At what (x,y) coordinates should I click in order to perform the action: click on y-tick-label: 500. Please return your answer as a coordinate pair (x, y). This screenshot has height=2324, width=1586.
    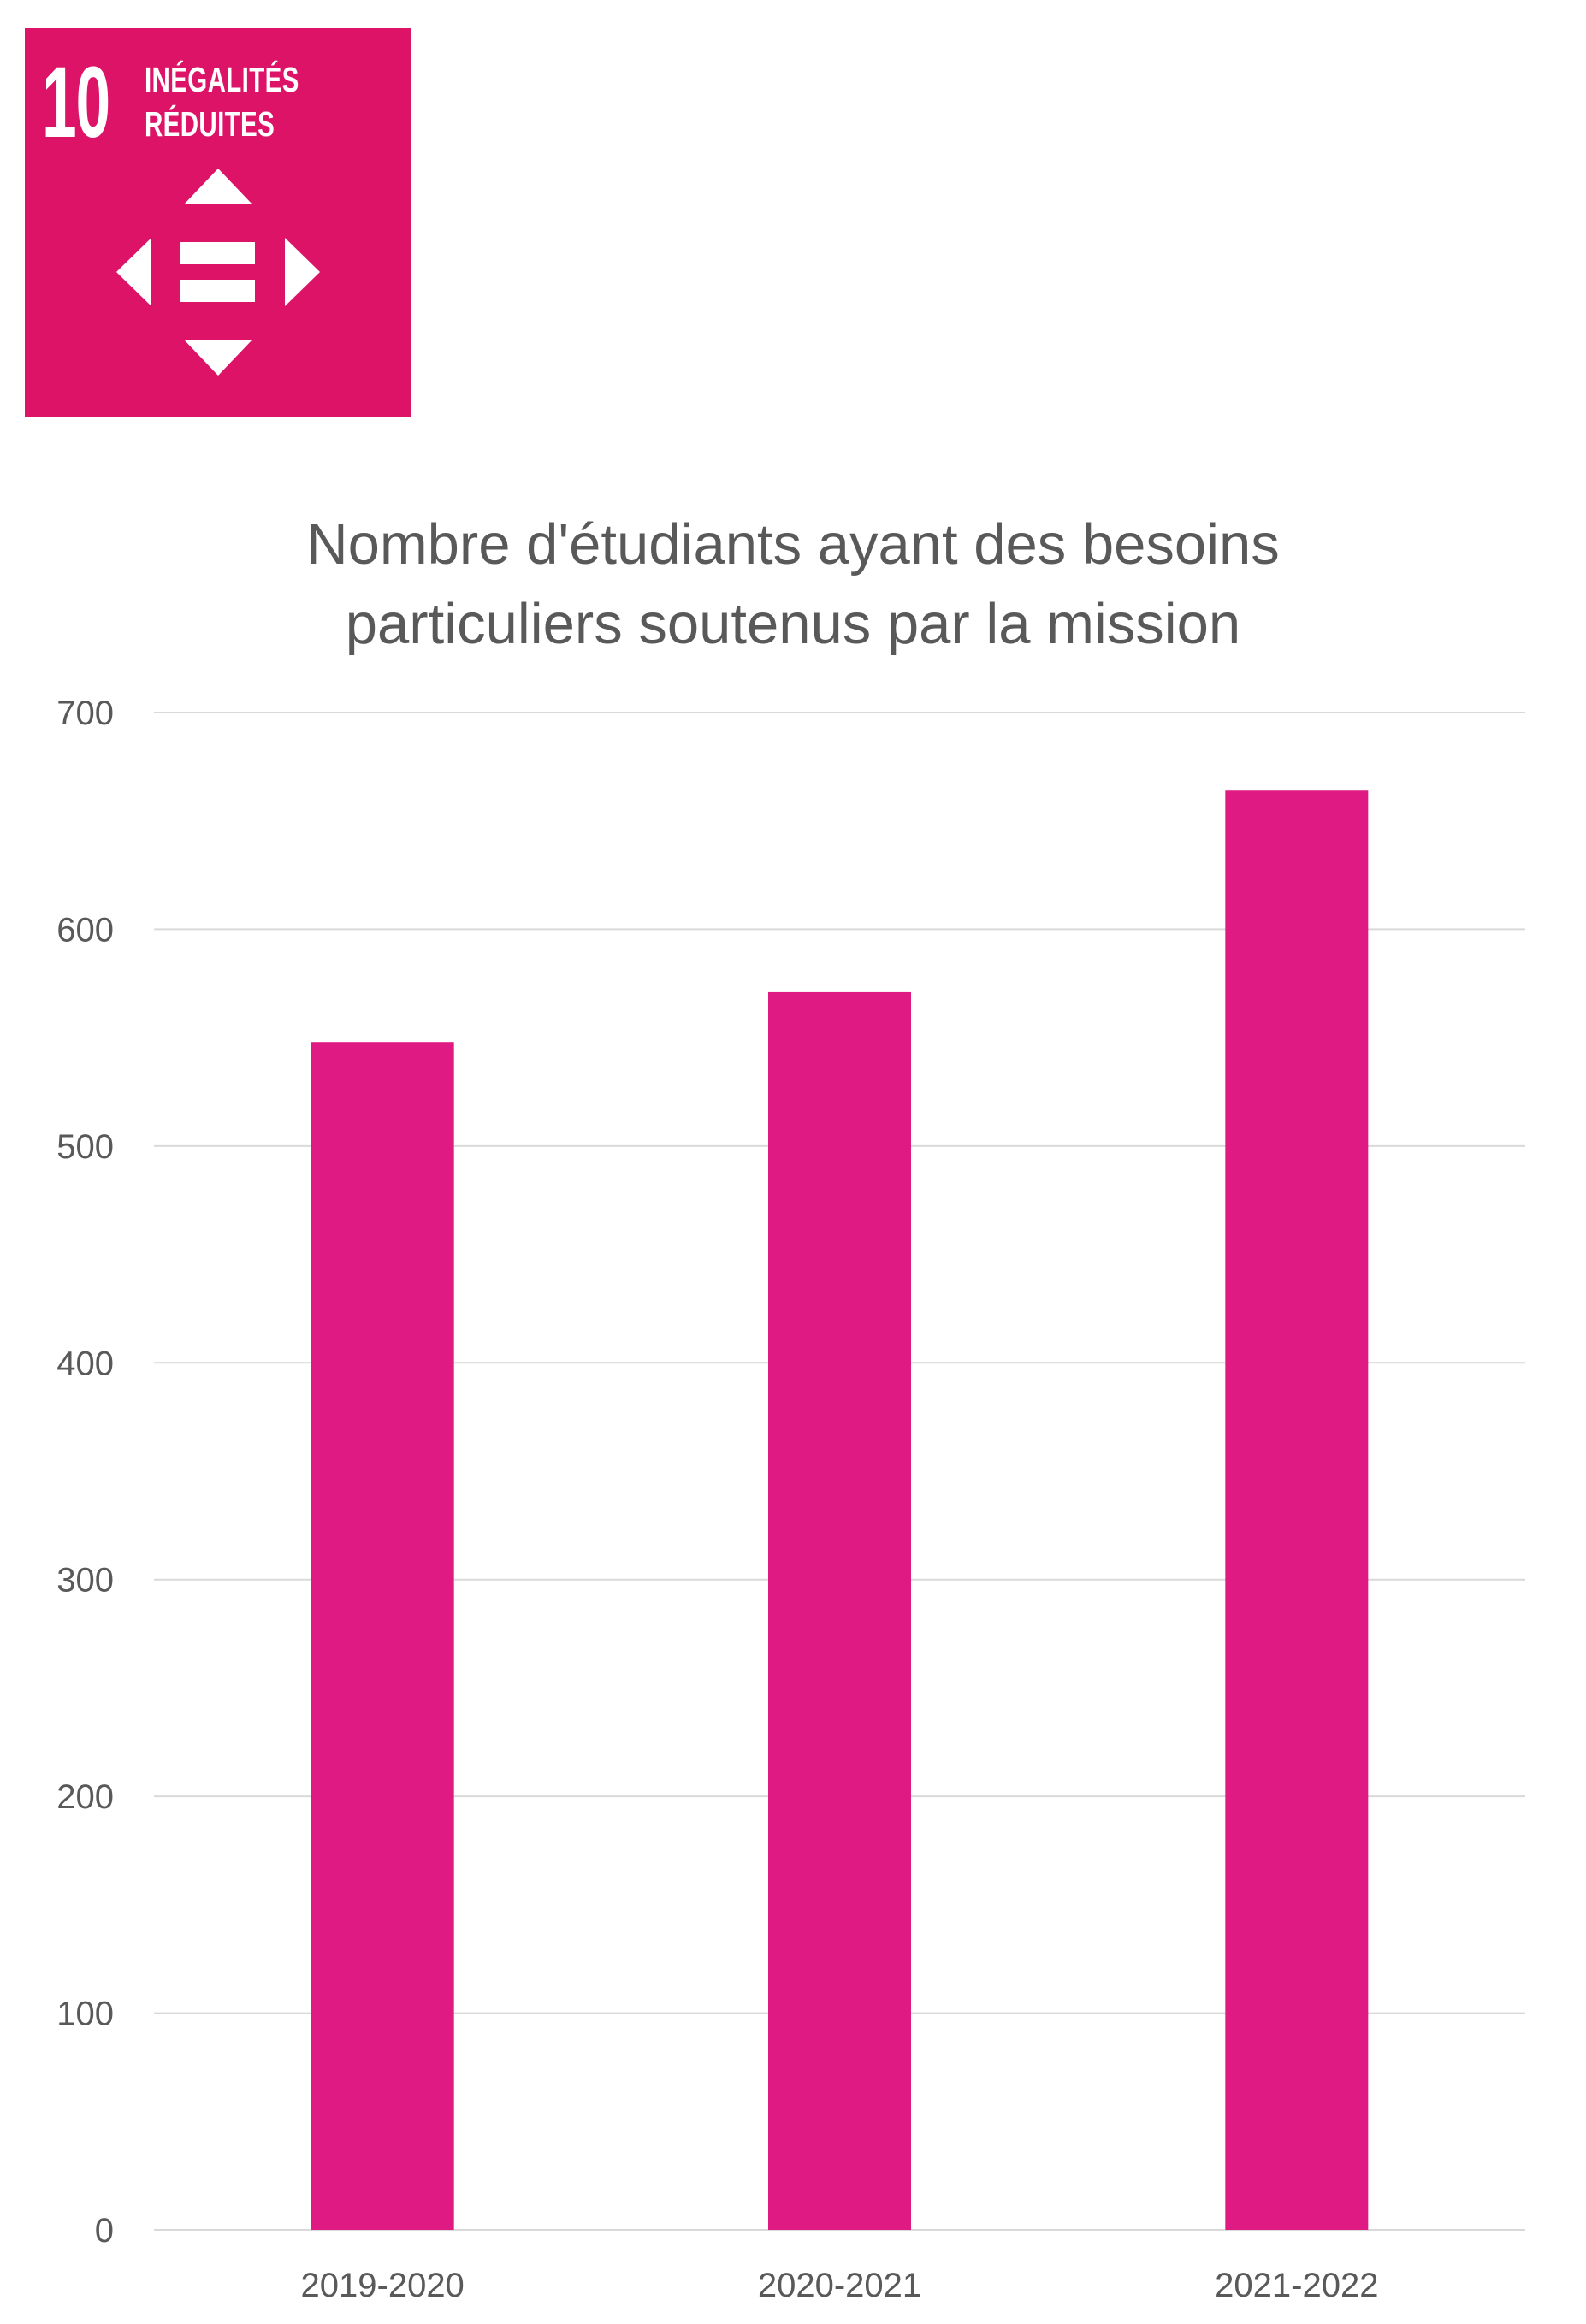
    Looking at the image, I should click on (85, 1147).